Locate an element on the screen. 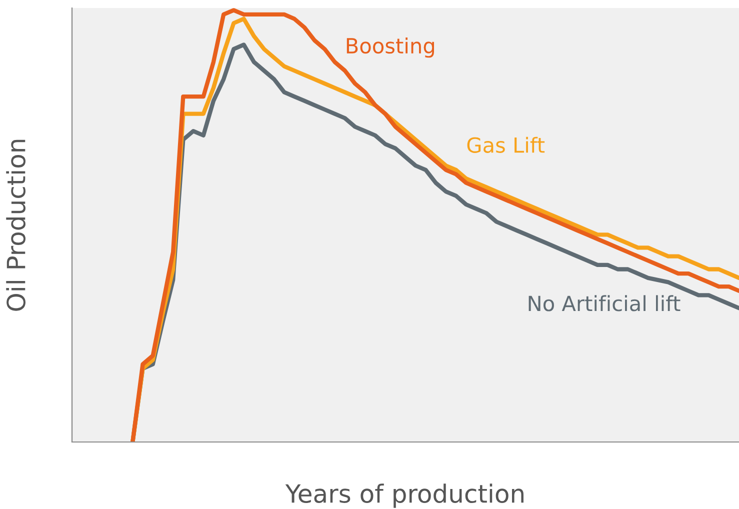  series-label: Gas Lift is located at coordinates (506, 144).